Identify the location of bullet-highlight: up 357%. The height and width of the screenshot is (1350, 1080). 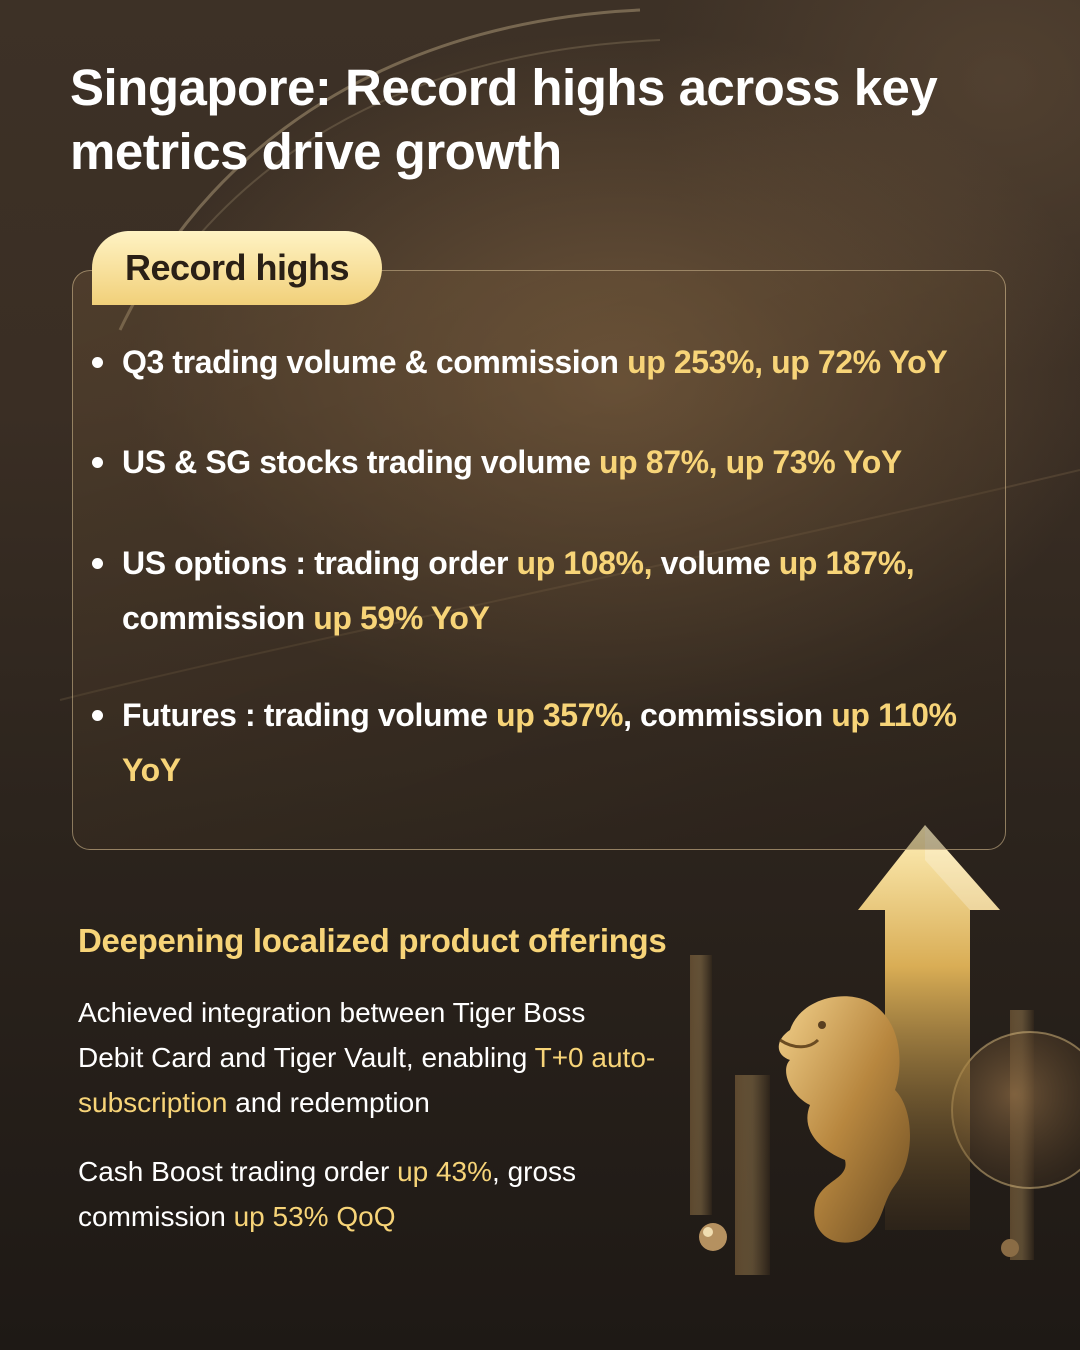
(560, 715).